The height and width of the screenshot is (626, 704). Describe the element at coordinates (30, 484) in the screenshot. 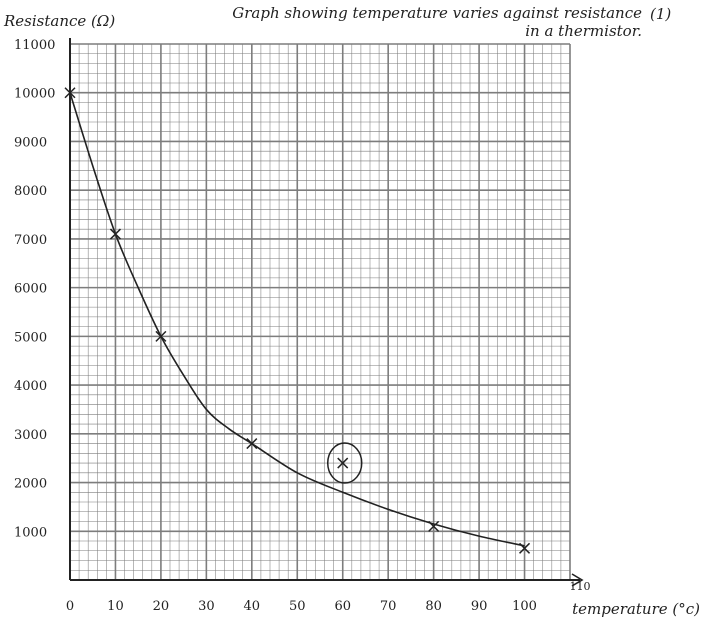

I see `y-tick-label: 2000` at that location.